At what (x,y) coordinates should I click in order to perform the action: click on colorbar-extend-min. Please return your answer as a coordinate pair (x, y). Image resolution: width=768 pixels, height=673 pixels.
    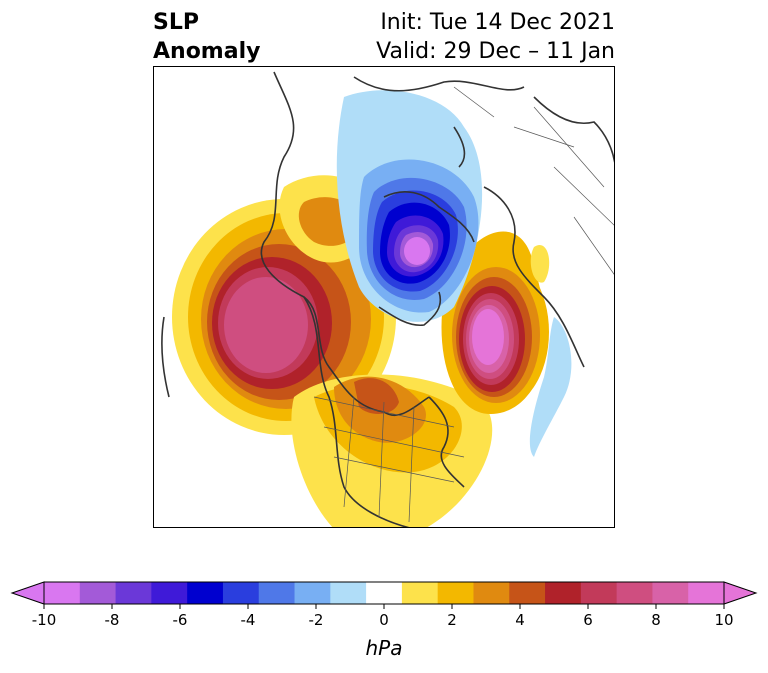
    Looking at the image, I should click on (27, 593).